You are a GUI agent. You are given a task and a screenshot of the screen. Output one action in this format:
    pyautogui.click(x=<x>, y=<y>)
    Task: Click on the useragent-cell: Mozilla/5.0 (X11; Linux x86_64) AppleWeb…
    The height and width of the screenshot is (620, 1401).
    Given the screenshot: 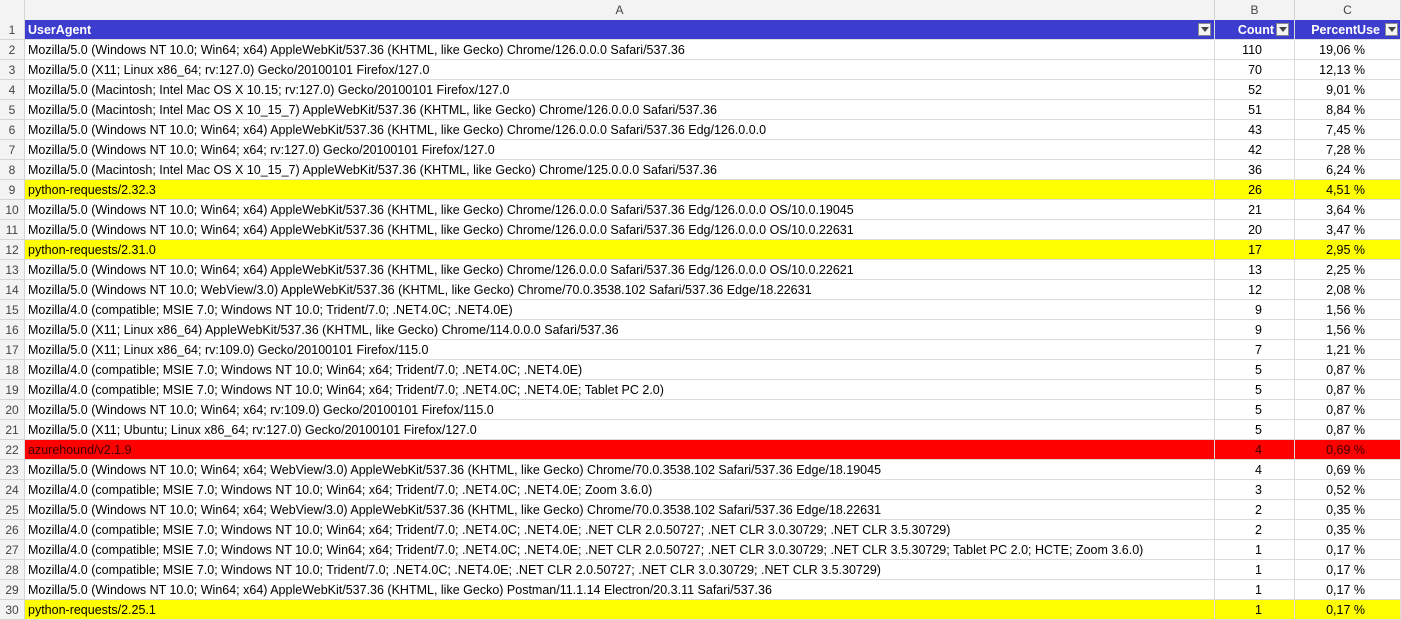 What is the action you would take?
    pyautogui.click(x=620, y=330)
    